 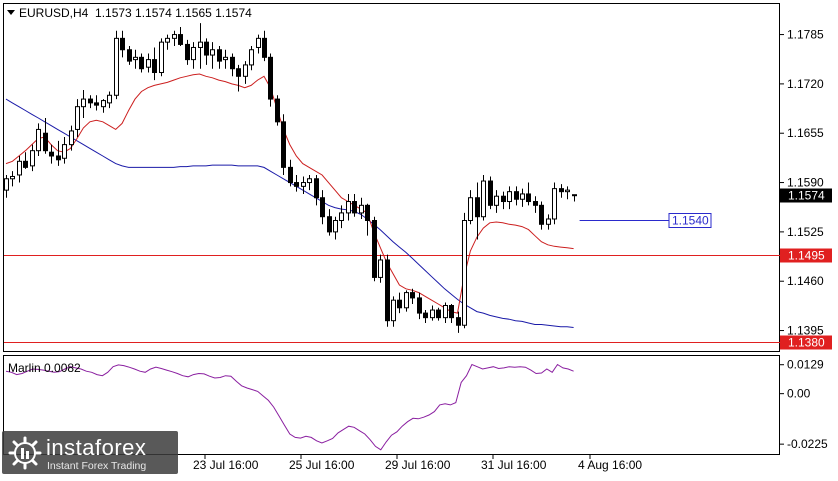 I want to click on menu-triangle-icon, so click(x=11, y=12).